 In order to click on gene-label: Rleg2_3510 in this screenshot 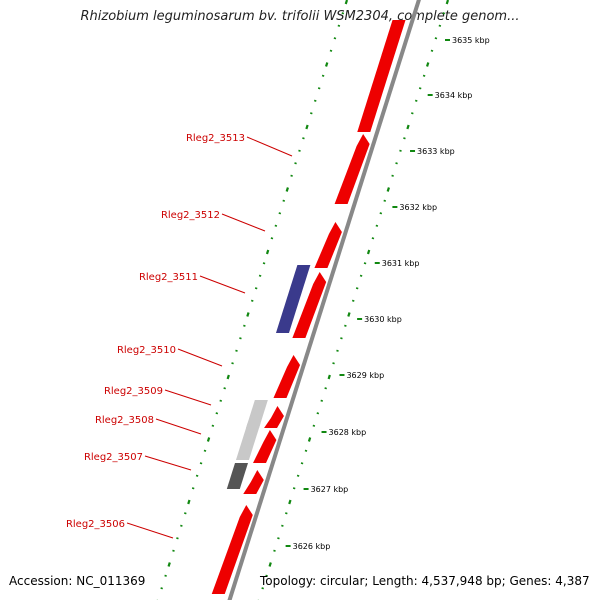, I will do `click(146, 350)`.